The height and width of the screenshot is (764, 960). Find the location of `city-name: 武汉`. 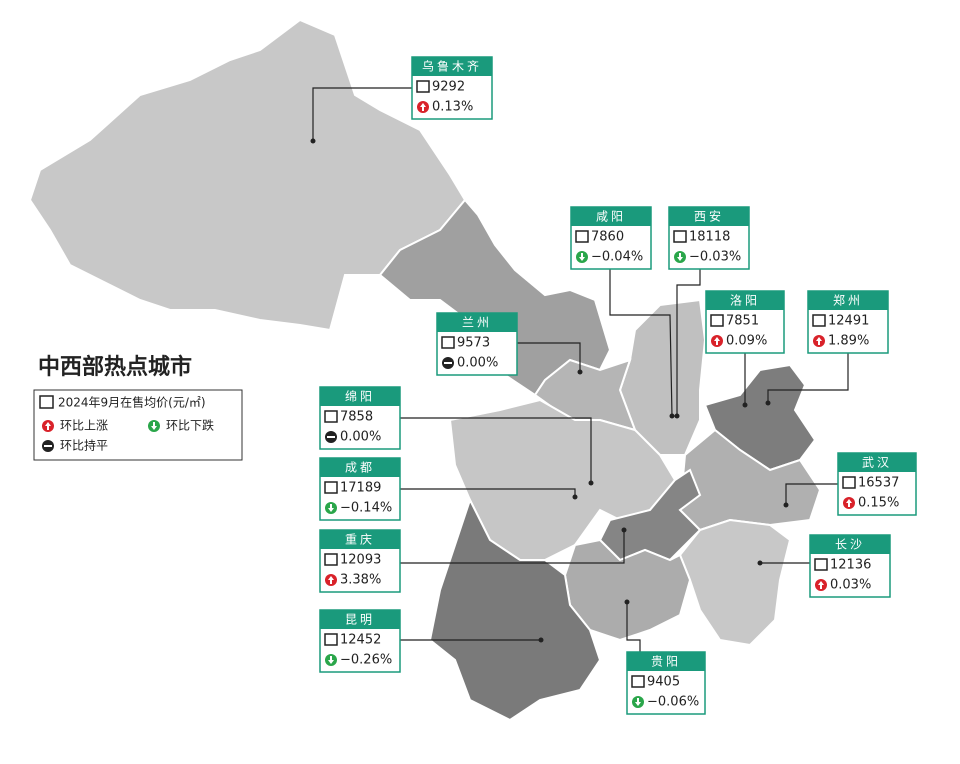

city-name: 武汉 is located at coordinates (877, 463).